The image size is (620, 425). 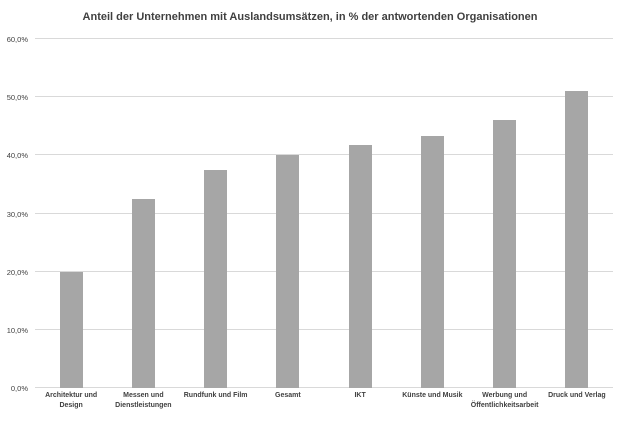 I want to click on x-category-label: Messen und Dienstleistungen, so click(x=143, y=401).